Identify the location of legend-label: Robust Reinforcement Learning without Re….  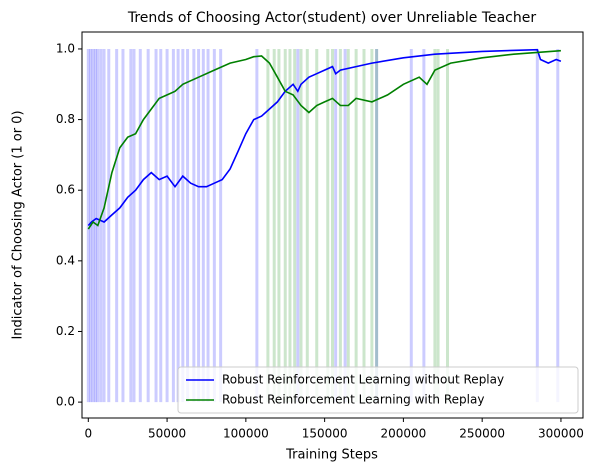
(363, 380).